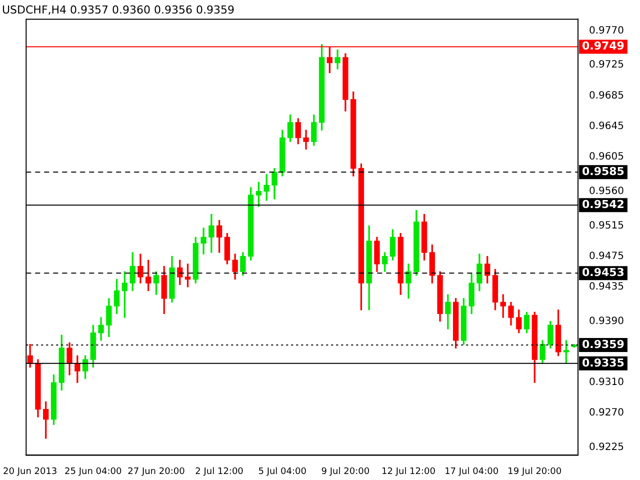 This screenshot has width=640, height=480. What do you see at coordinates (118, 9) in the screenshot?
I see `chart-title: USDCHF,H4 0.9357 0.9360 0.9356 0.9359` at bounding box center [118, 9].